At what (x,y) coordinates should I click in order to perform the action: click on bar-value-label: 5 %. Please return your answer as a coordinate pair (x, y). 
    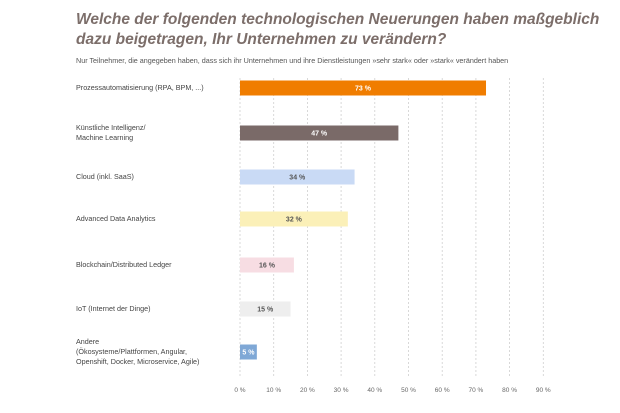
    Looking at the image, I should click on (248, 353).